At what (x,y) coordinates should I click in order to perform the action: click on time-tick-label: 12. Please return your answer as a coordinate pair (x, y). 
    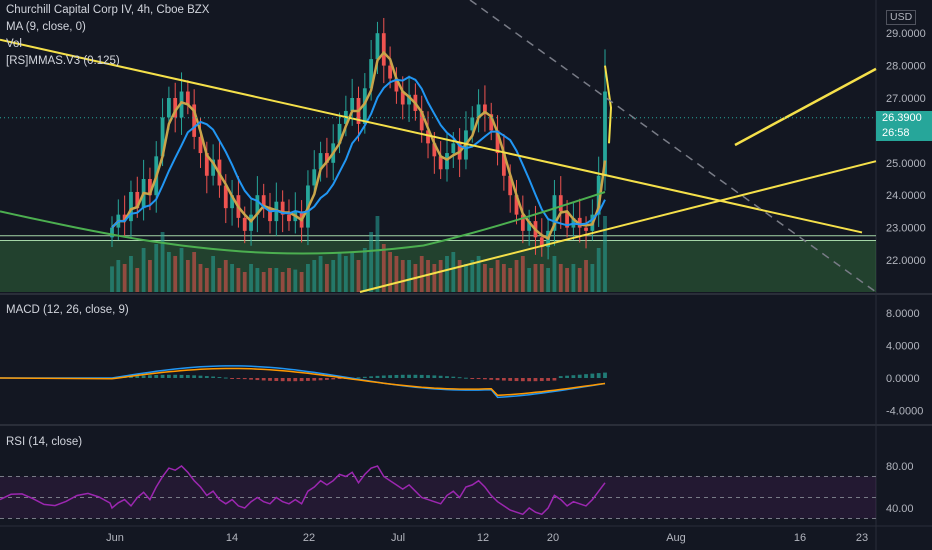
    Looking at the image, I should click on (483, 538).